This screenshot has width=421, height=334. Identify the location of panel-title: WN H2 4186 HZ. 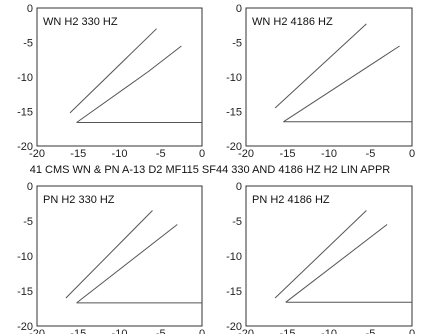
(292, 22).